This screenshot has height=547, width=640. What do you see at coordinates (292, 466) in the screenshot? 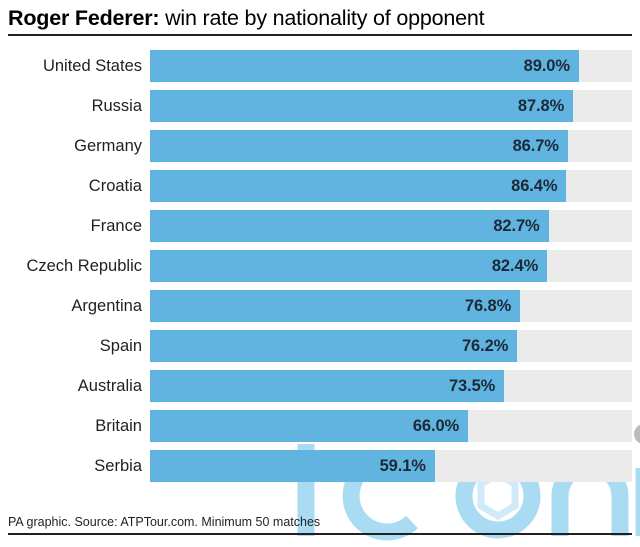
I see `bar: 59.1%` at bounding box center [292, 466].